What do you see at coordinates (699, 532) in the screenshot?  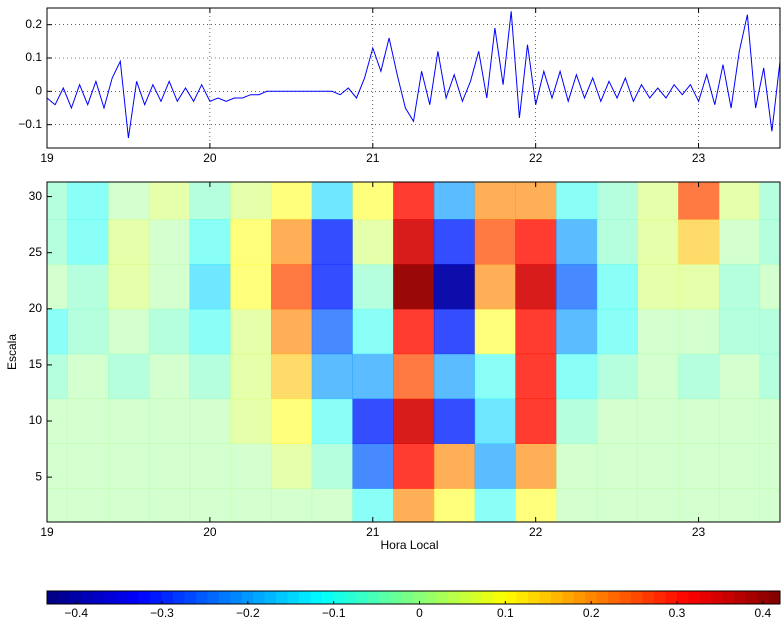 I see `x-tick-label: 23` at bounding box center [699, 532].